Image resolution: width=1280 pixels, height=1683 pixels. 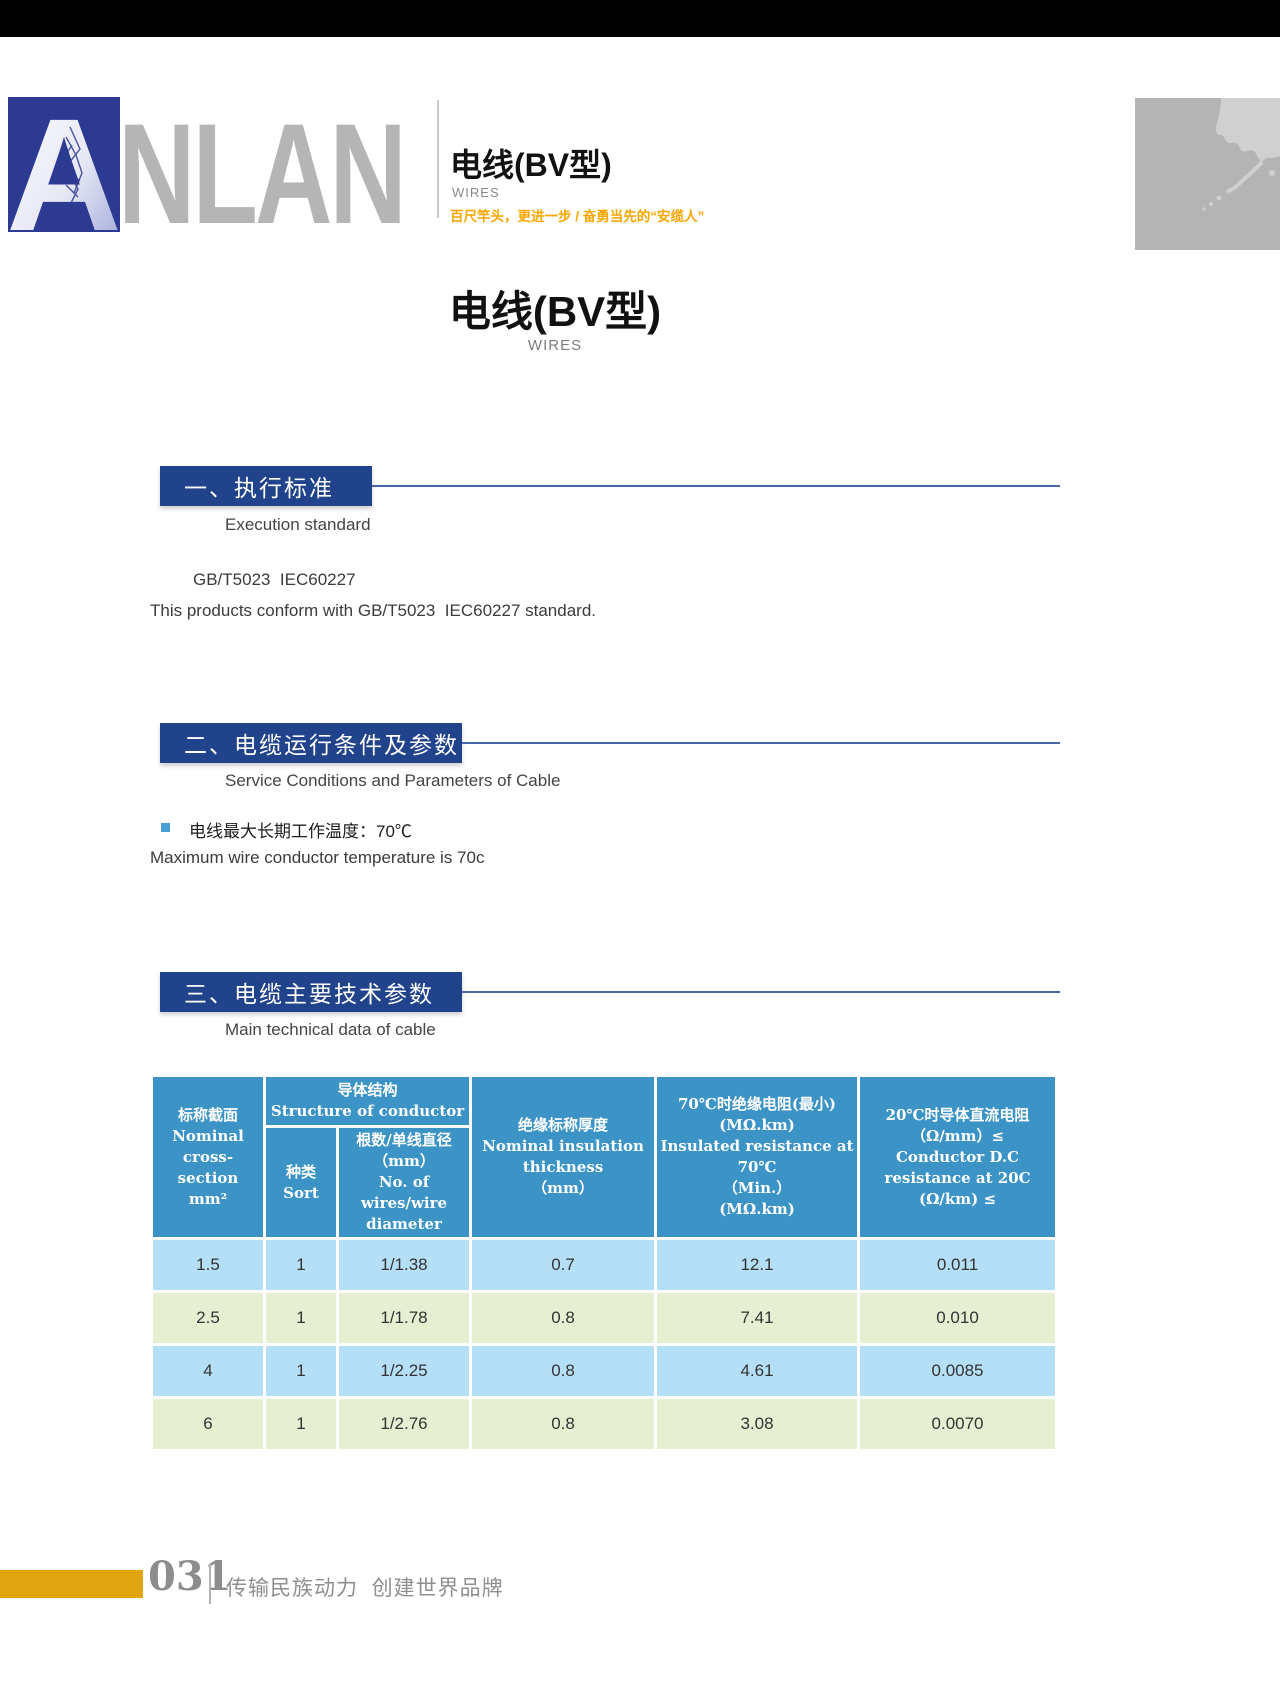 What do you see at coordinates (190, 1576) in the screenshot?
I see `page-number: 031` at bounding box center [190, 1576].